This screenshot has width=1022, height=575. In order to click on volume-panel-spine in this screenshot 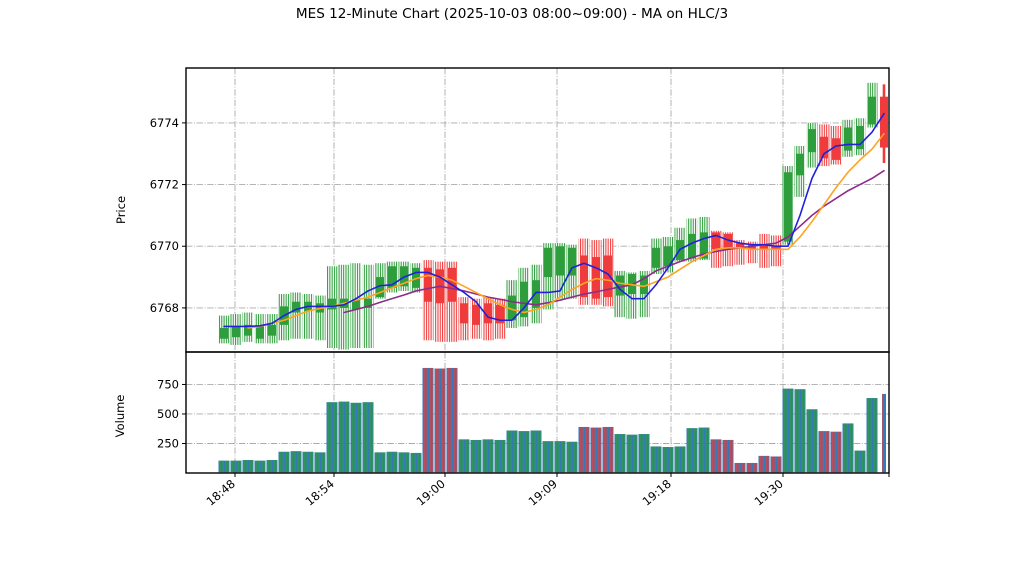, I will do `click(537, 412)`.